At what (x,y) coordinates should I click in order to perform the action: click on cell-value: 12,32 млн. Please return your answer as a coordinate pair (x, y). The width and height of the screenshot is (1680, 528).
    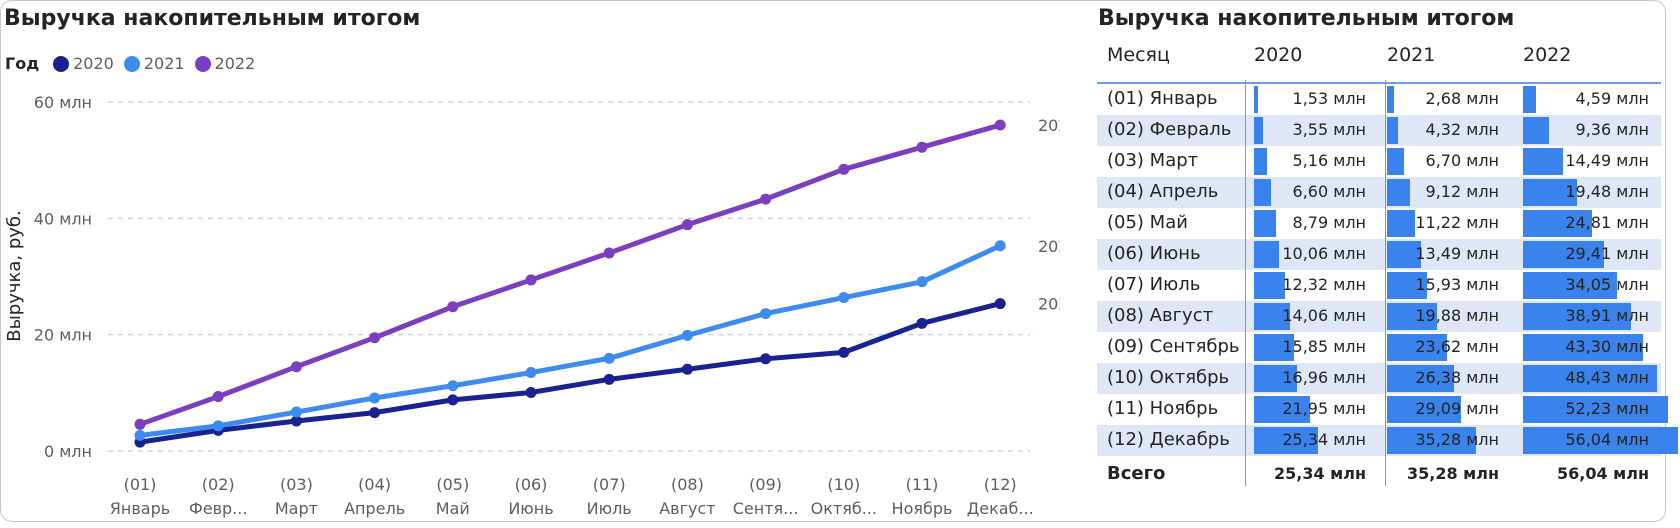
    Looking at the image, I should click on (1324, 284).